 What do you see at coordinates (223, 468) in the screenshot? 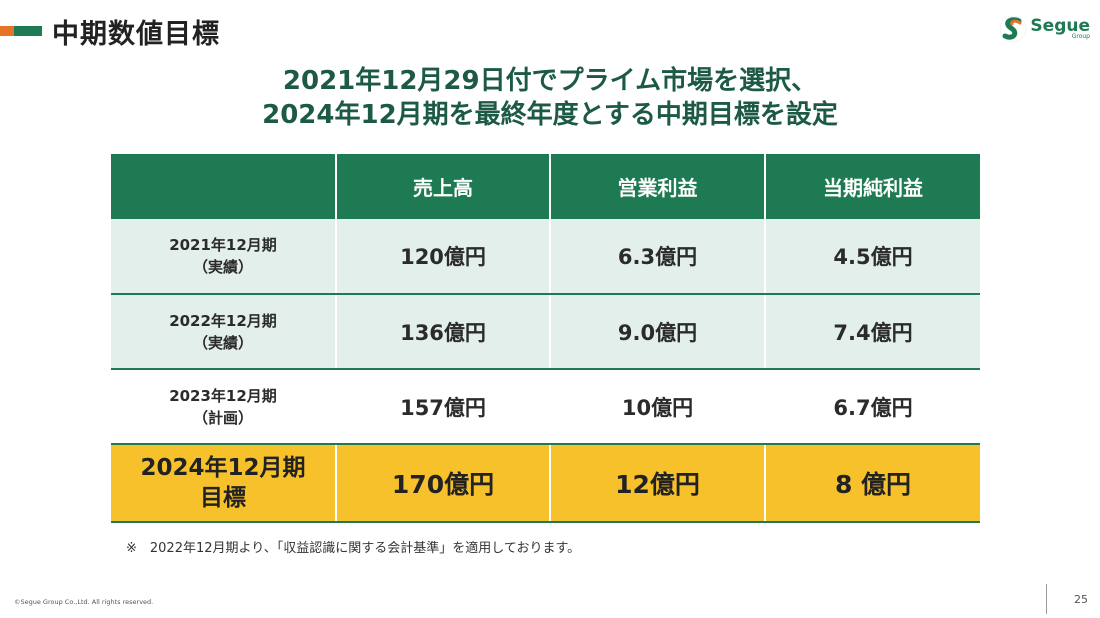
I see `period-label: 2024年12月期` at bounding box center [223, 468].